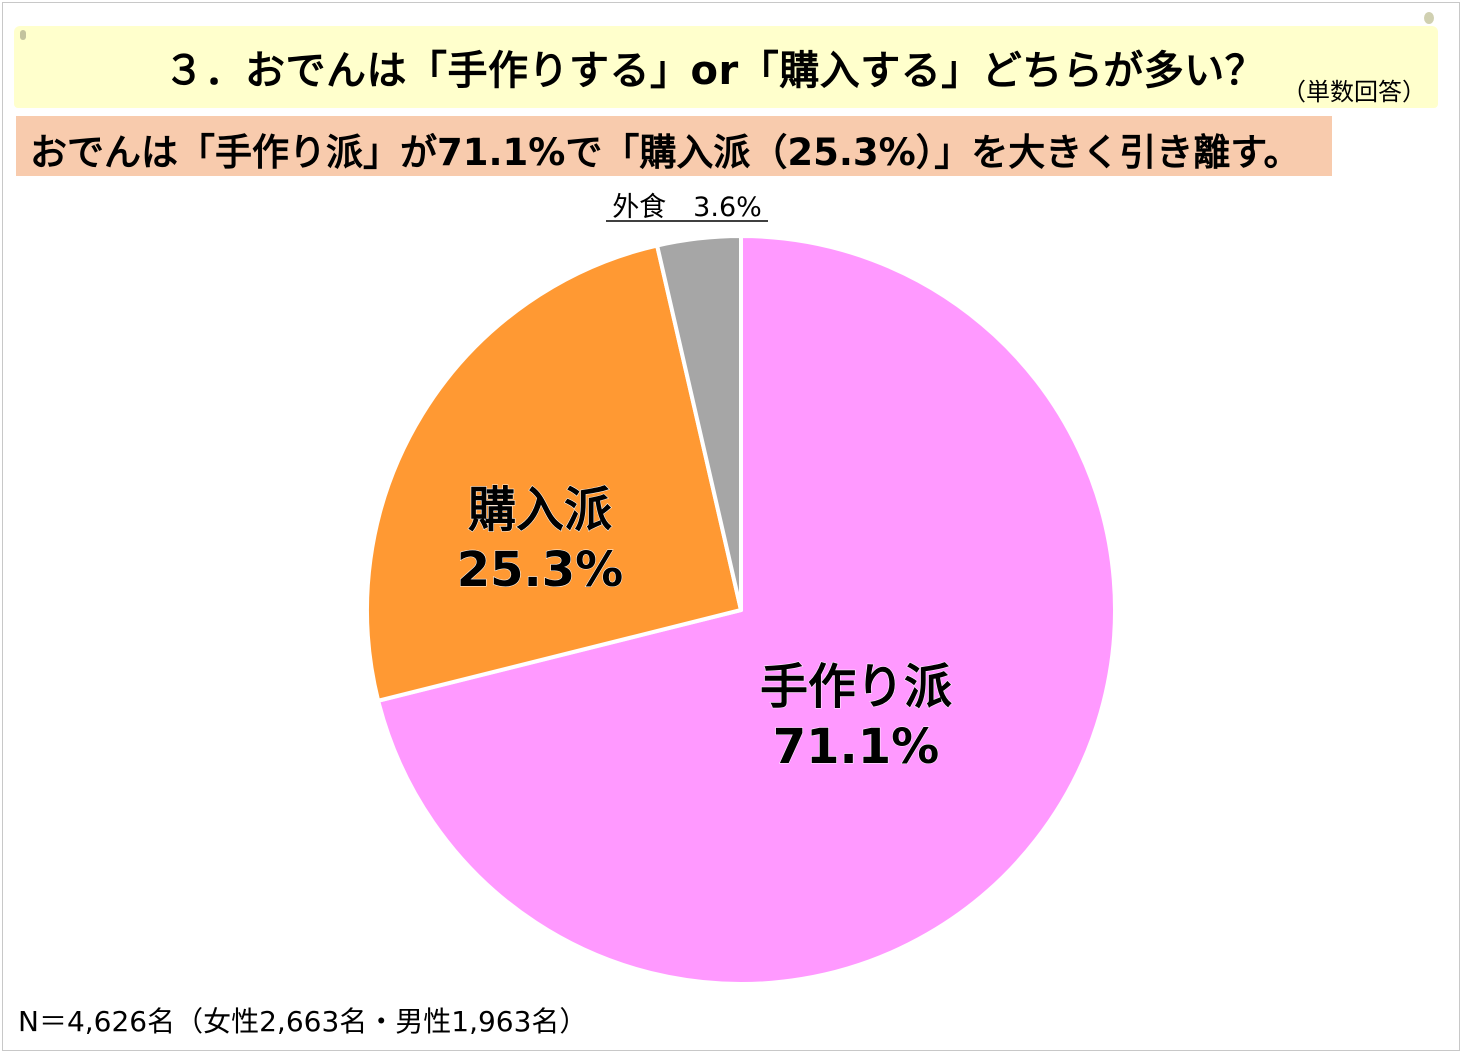 The image size is (1464, 1055). I want to click on slice-outside-label: 外食 3.6%, so click(687, 207).